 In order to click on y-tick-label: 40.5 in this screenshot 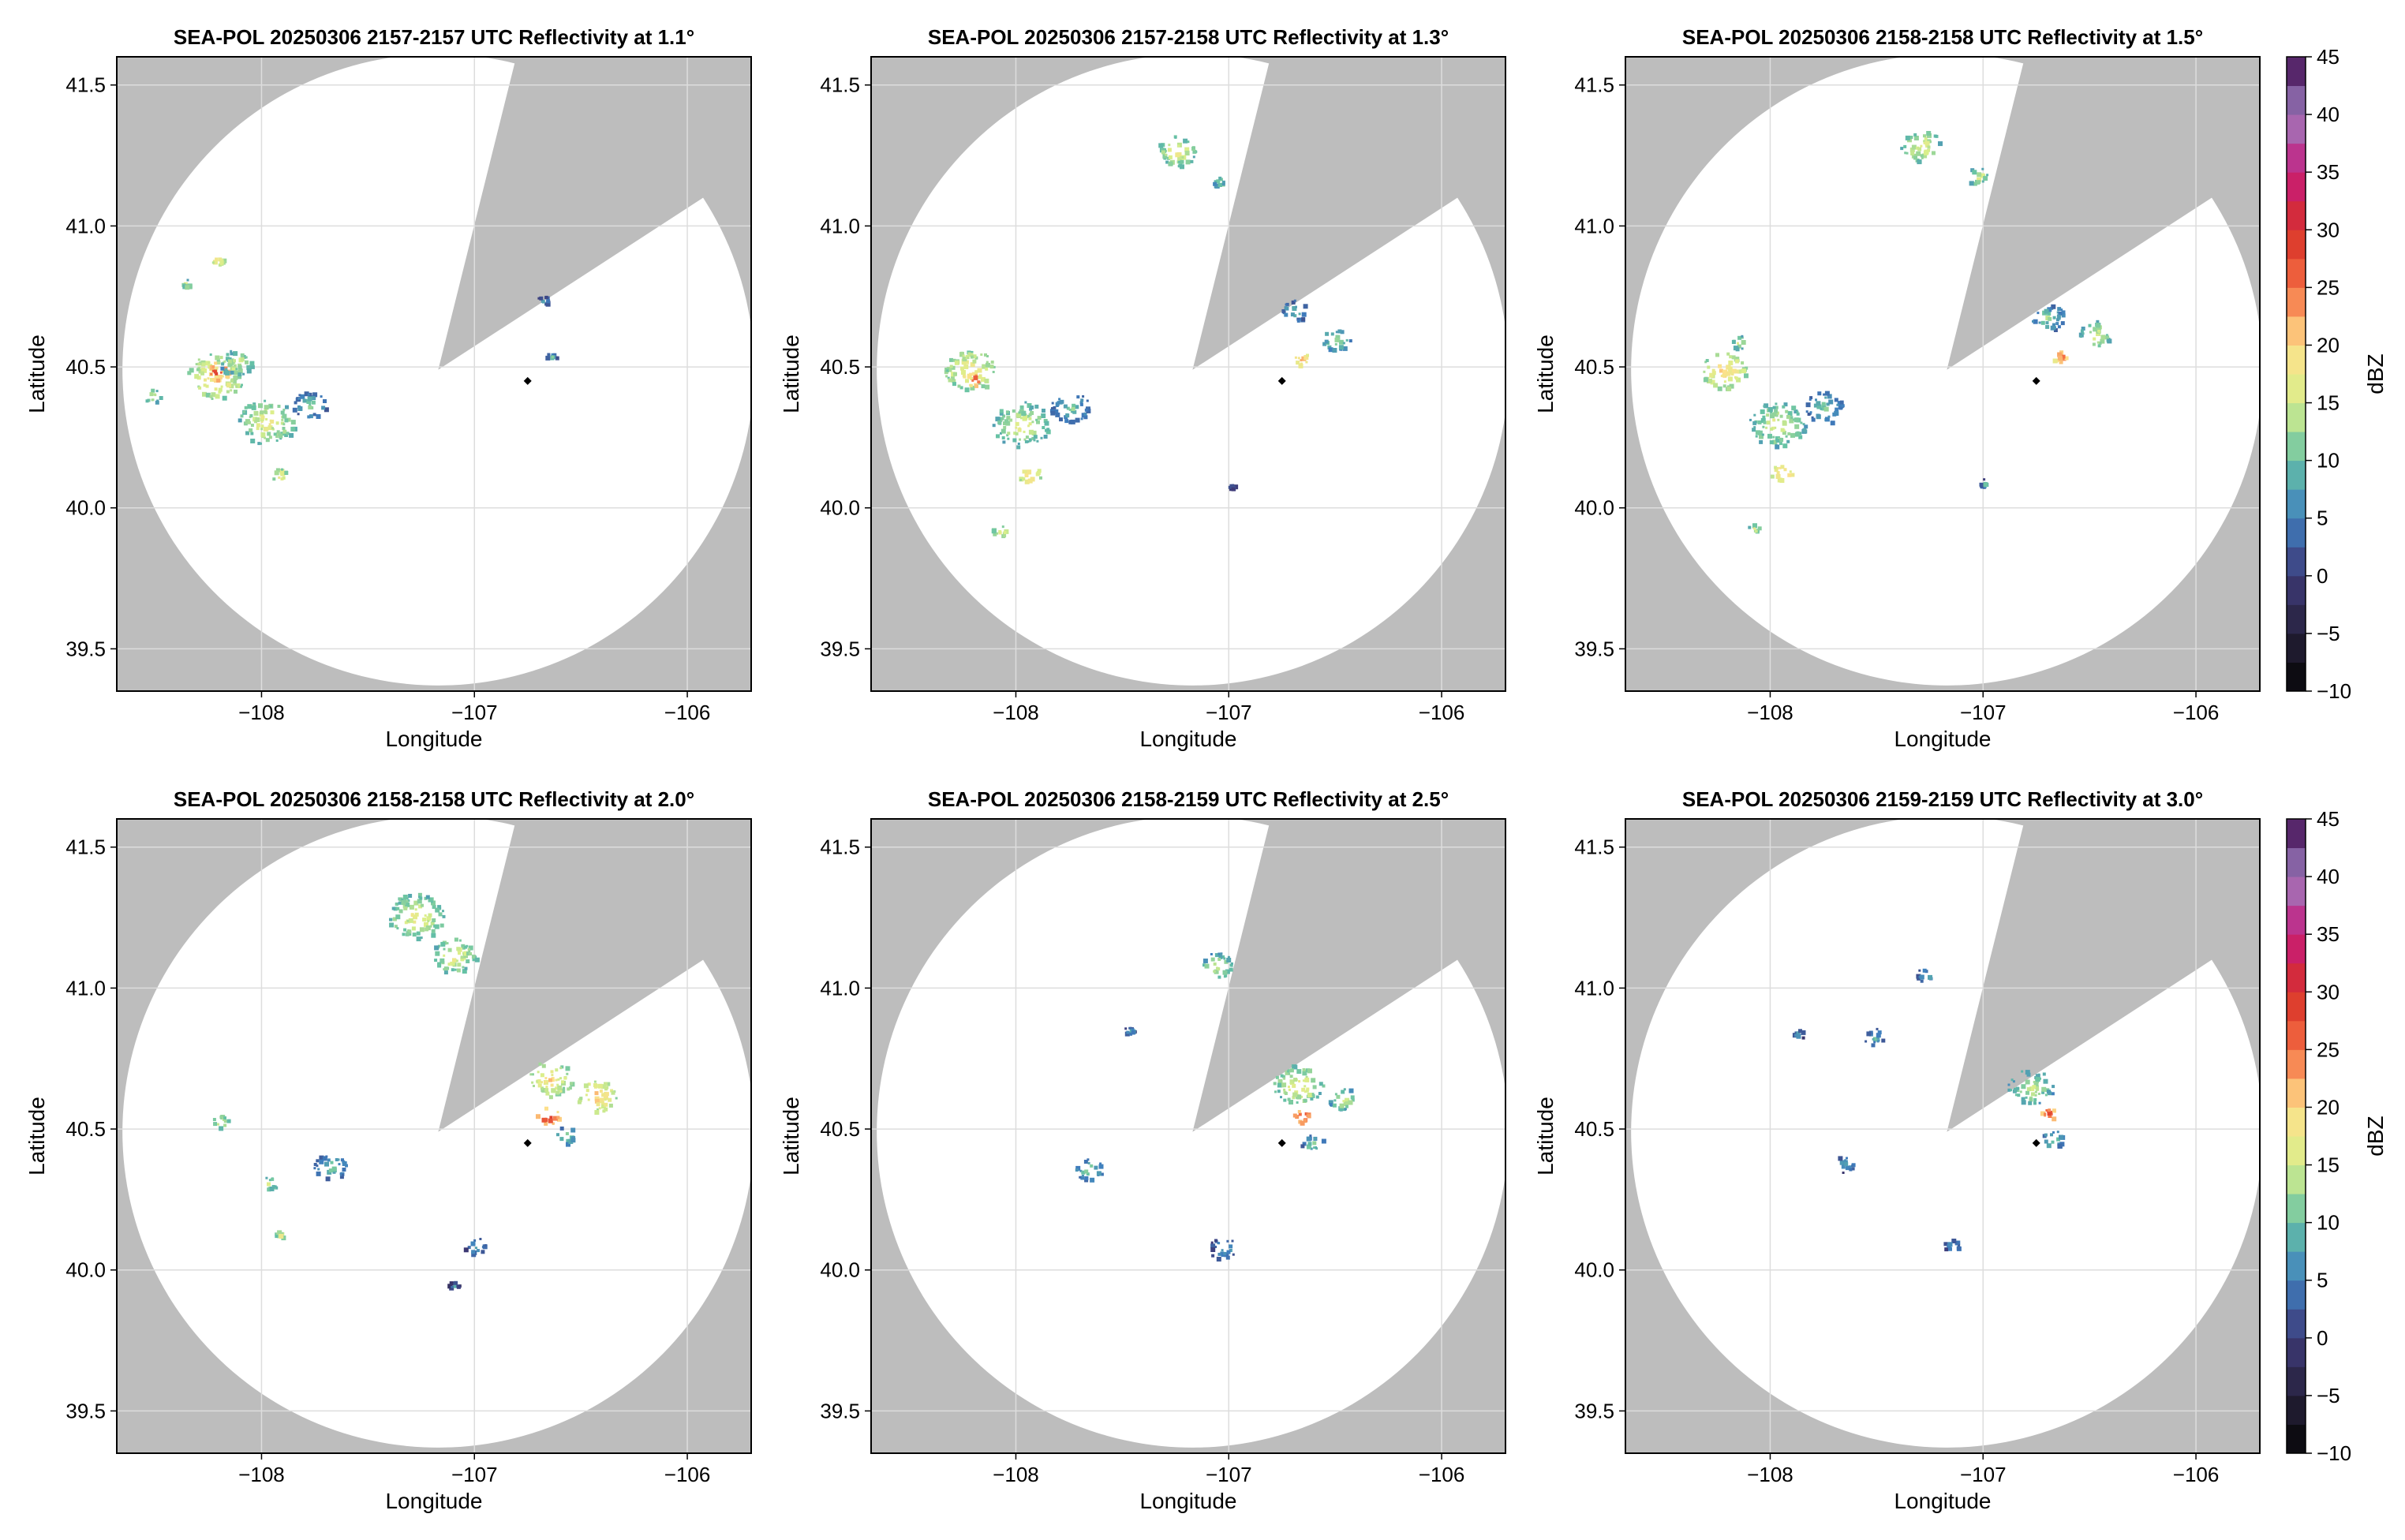, I will do `click(85, 1129)`.